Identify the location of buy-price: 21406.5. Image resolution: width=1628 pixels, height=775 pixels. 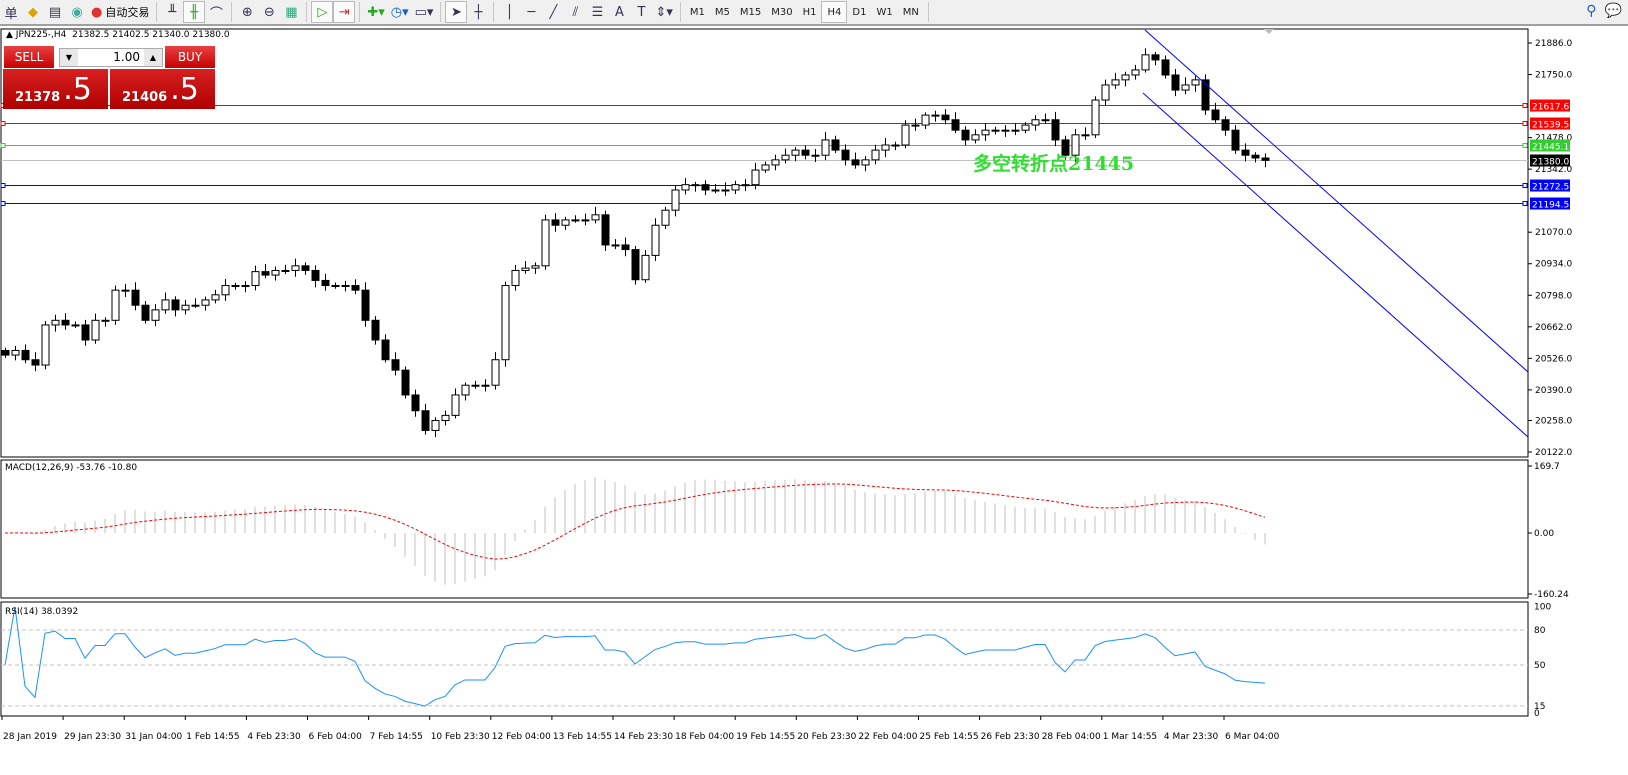
(162, 89).